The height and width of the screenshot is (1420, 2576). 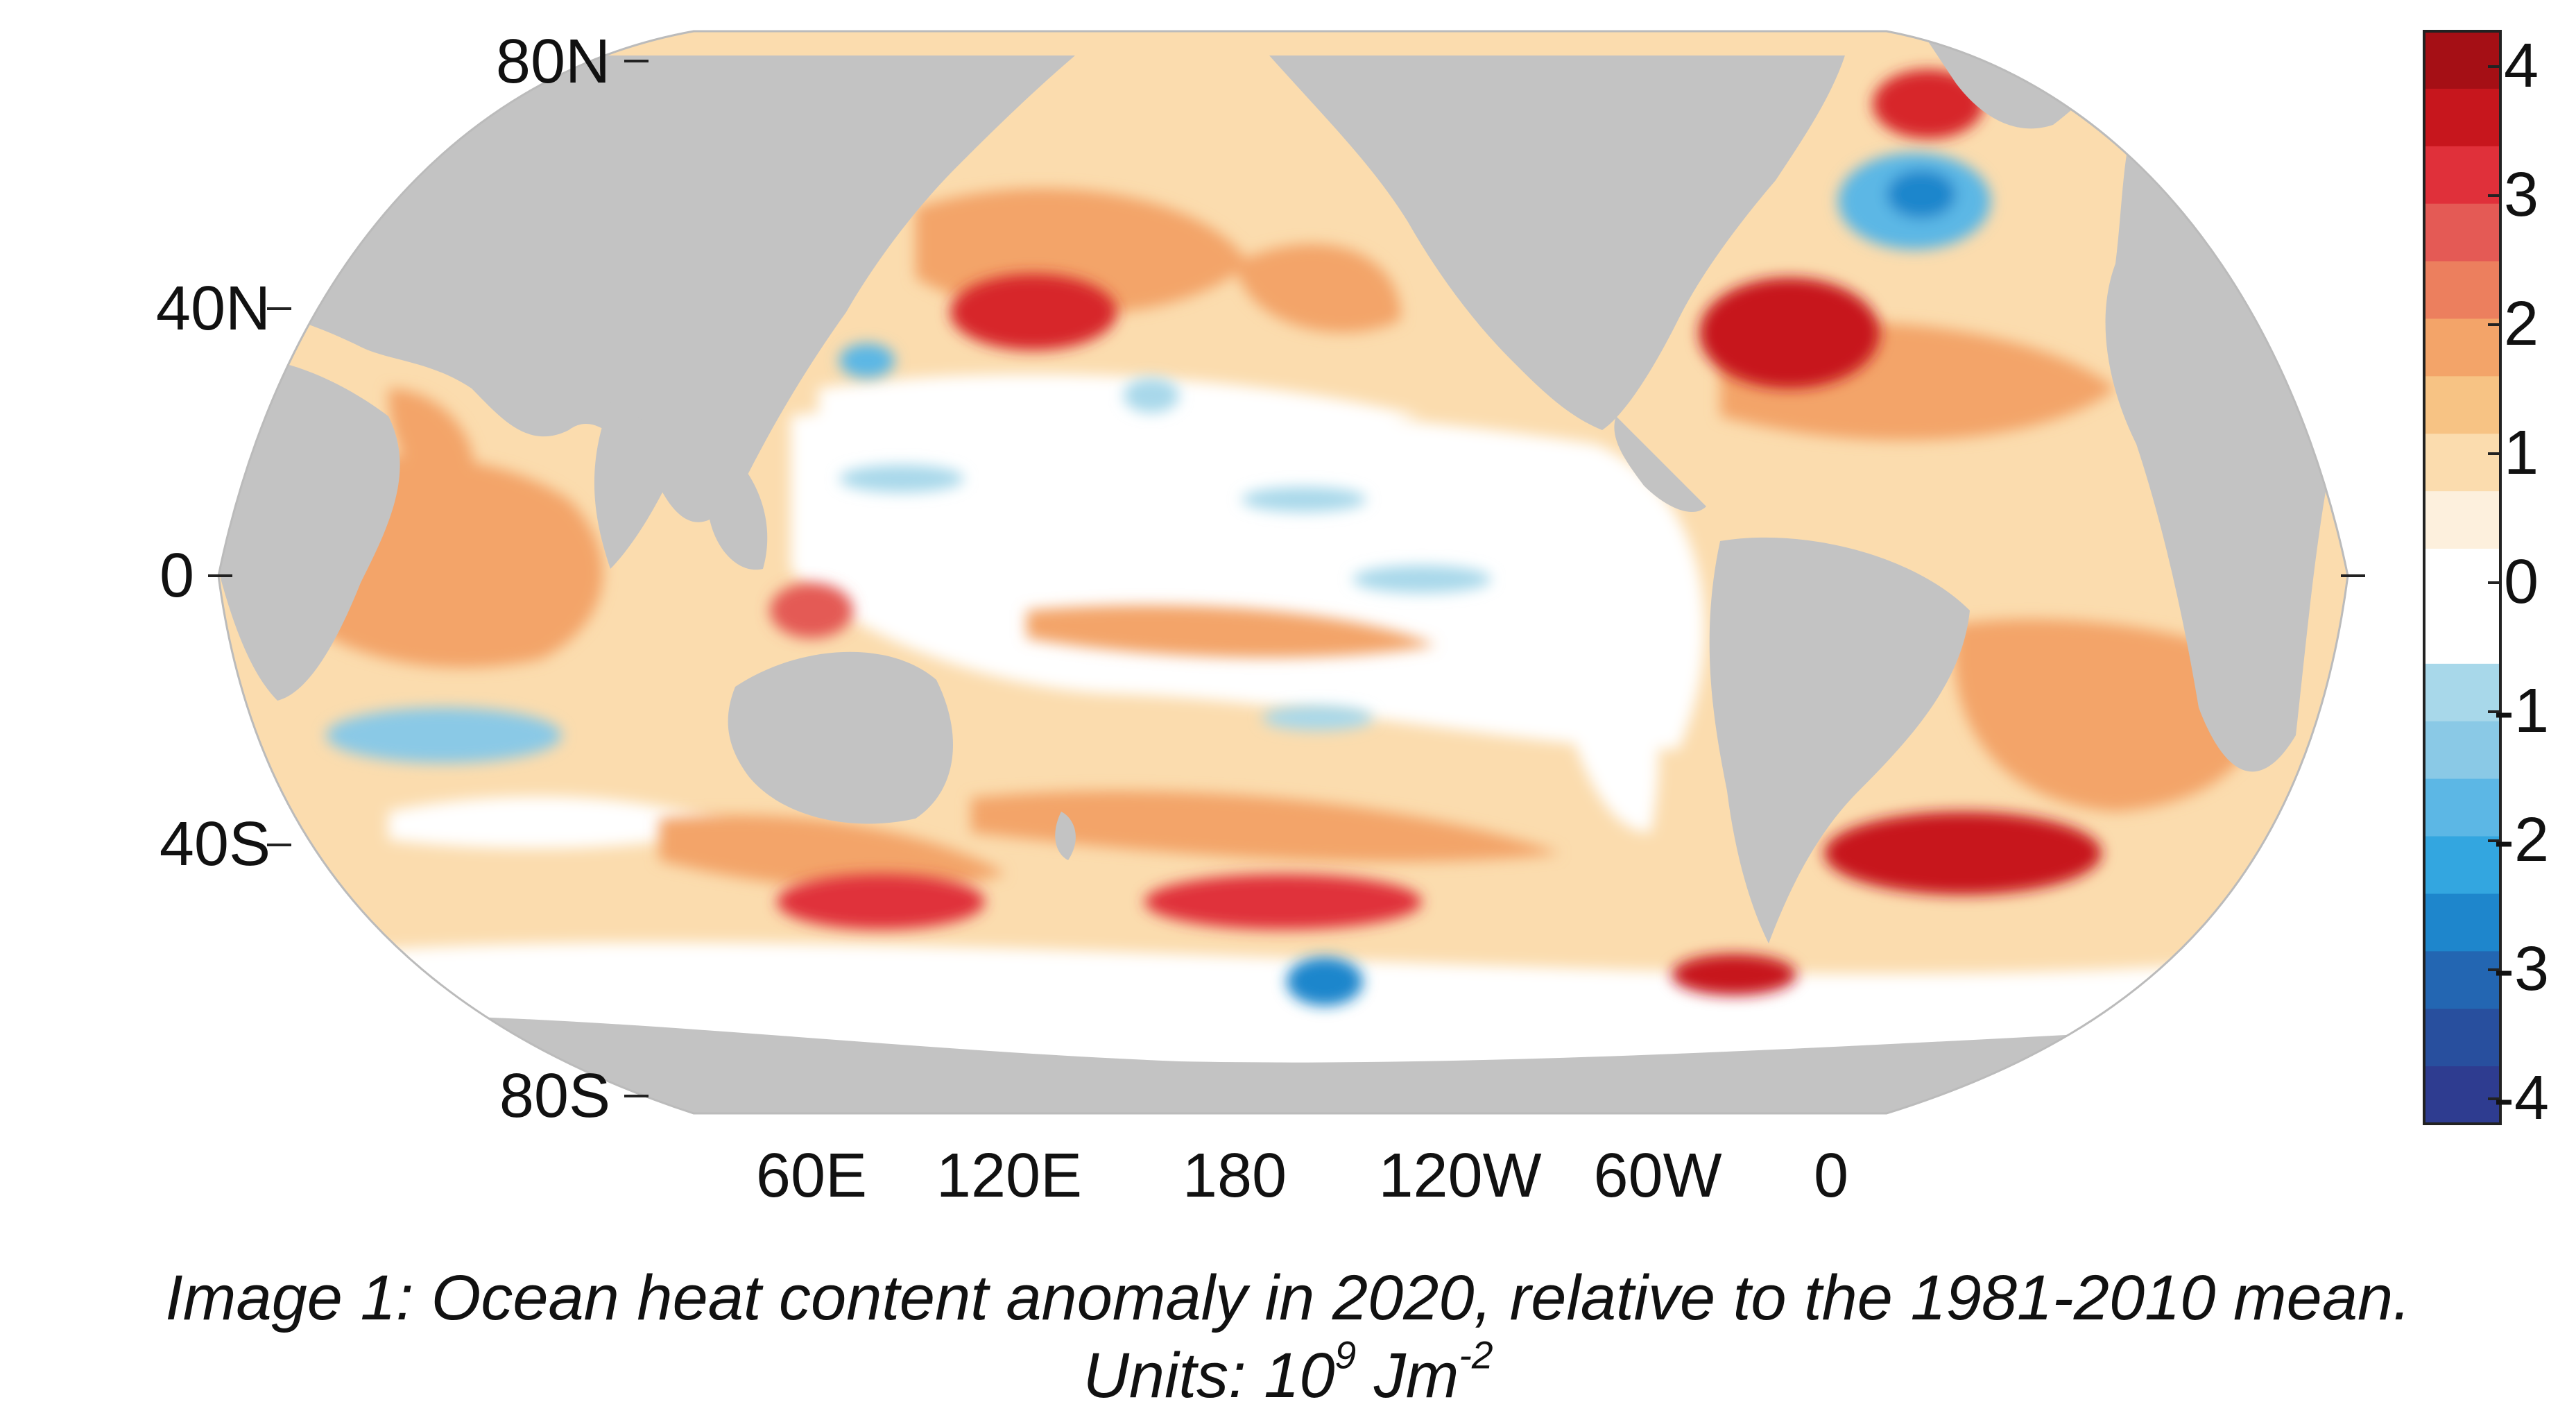 I want to click on hotspot-kuroshio, so click(x=1033, y=312).